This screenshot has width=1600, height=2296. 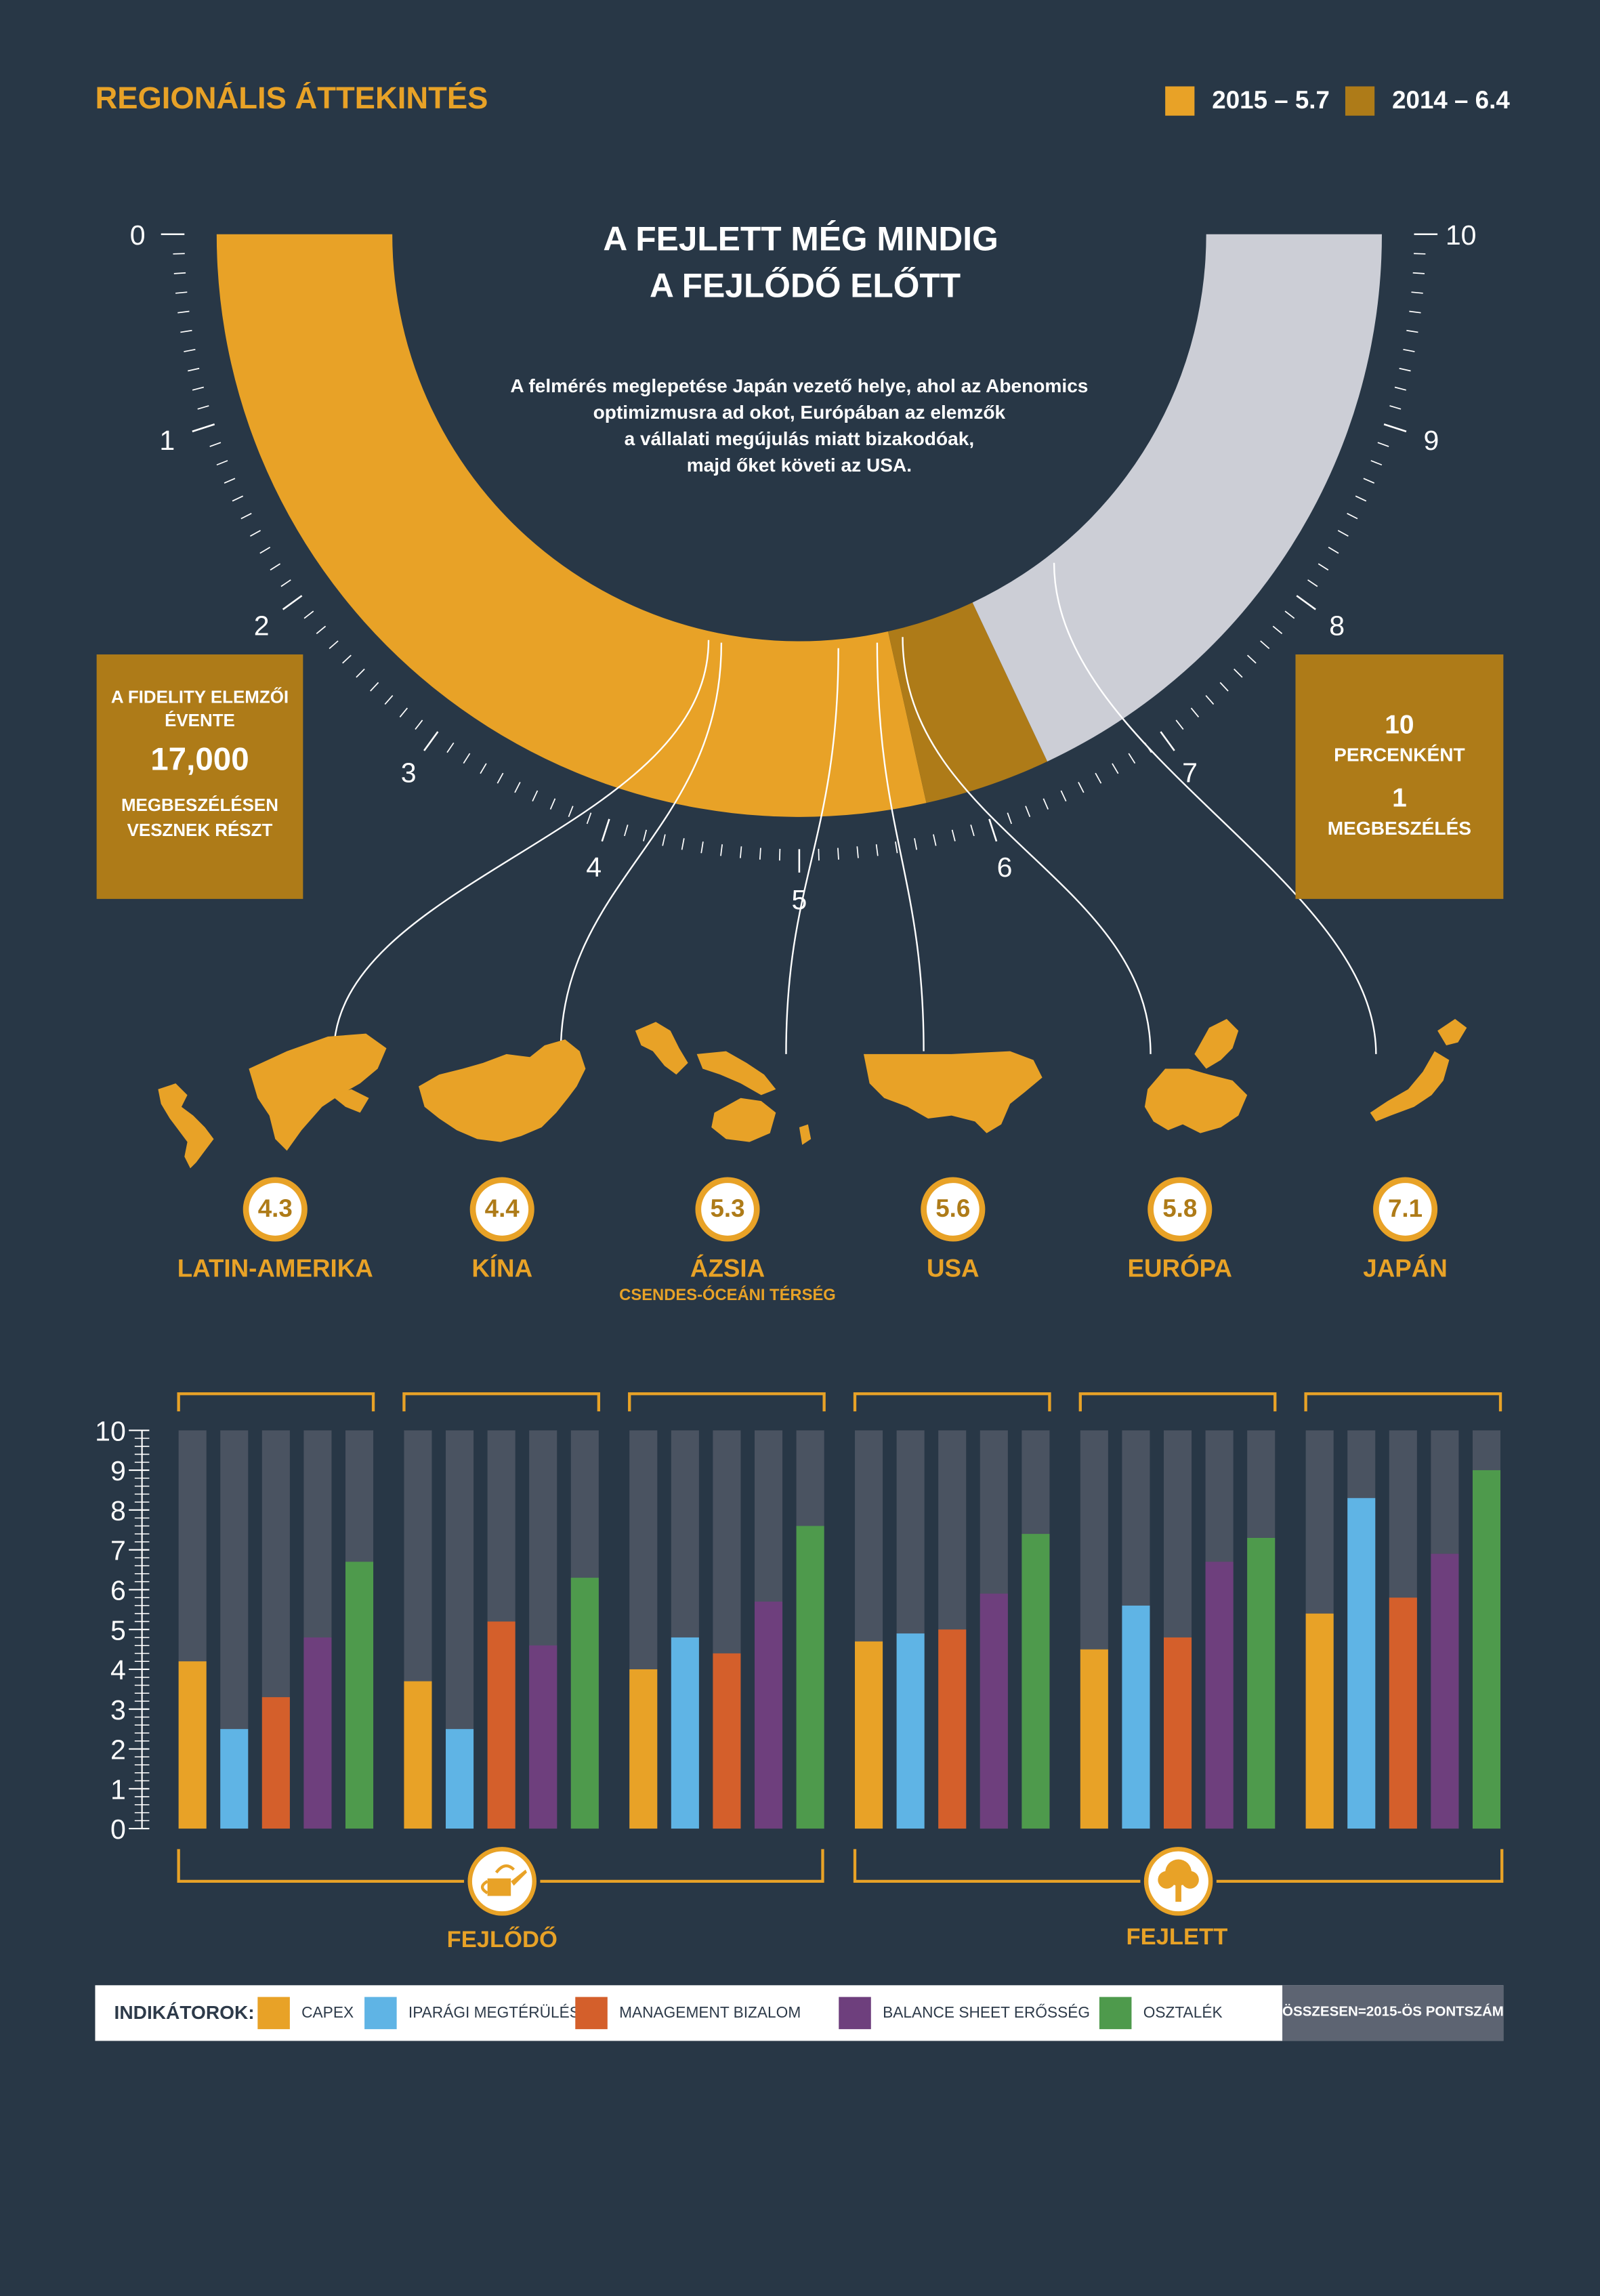 What do you see at coordinates (200, 805) in the screenshot?
I see `left-box-line3: MEGBESZÉLÉSEN` at bounding box center [200, 805].